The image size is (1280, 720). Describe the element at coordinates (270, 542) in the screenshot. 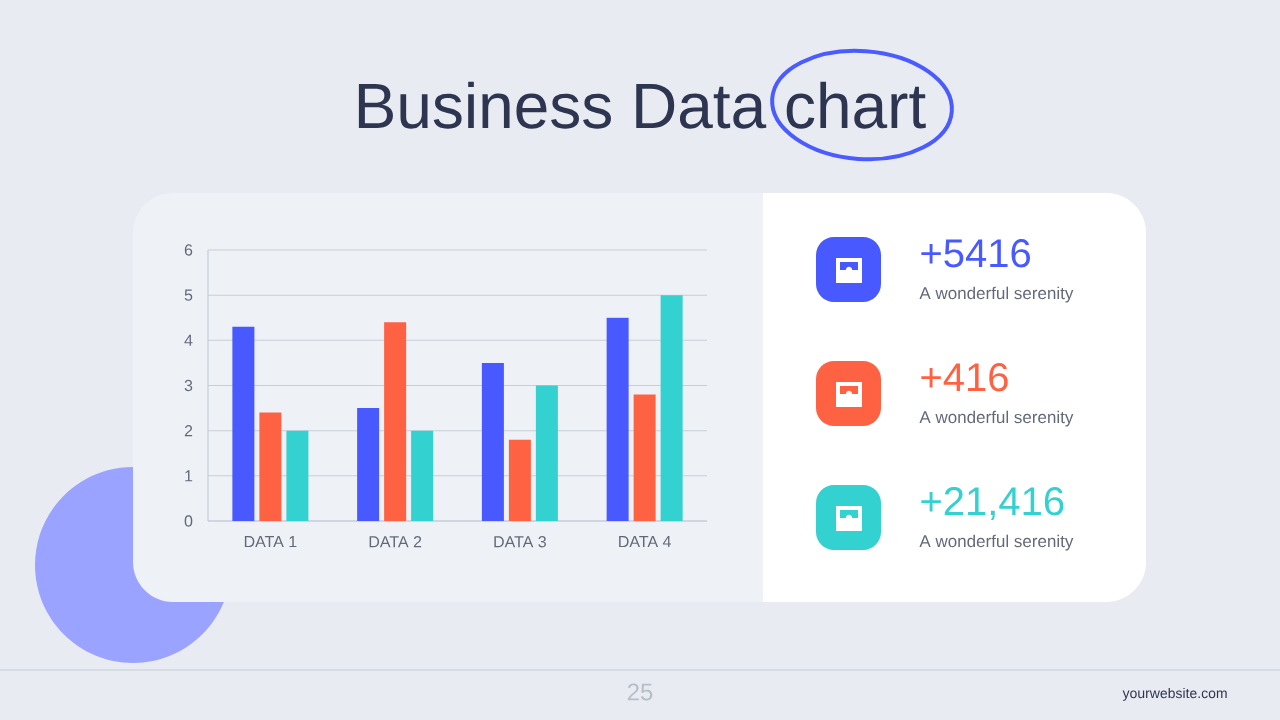

I see `x-tick-label: DATA 1` at that location.